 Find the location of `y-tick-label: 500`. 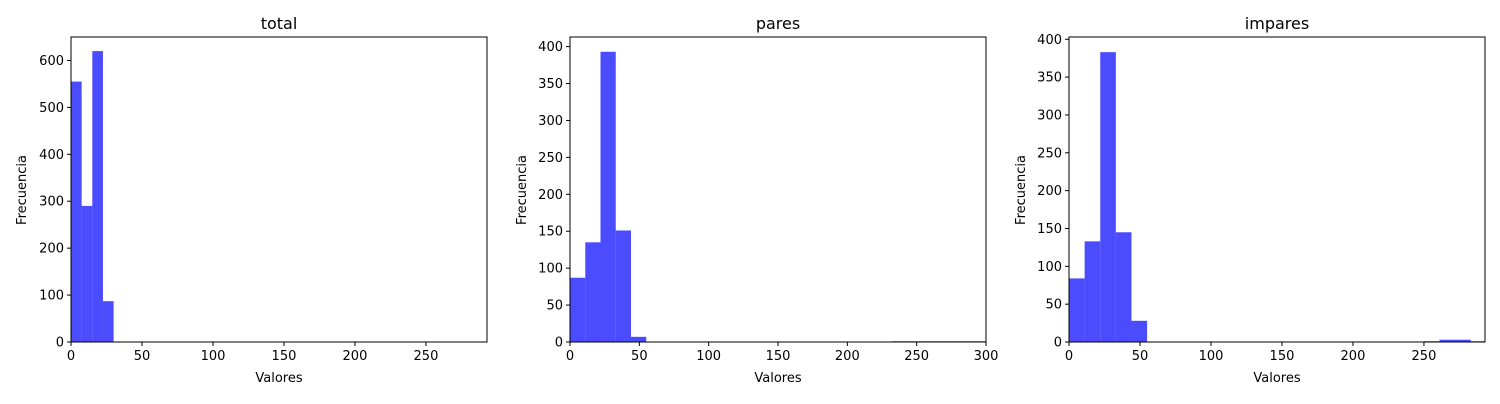

y-tick-label: 500 is located at coordinates (51, 108).